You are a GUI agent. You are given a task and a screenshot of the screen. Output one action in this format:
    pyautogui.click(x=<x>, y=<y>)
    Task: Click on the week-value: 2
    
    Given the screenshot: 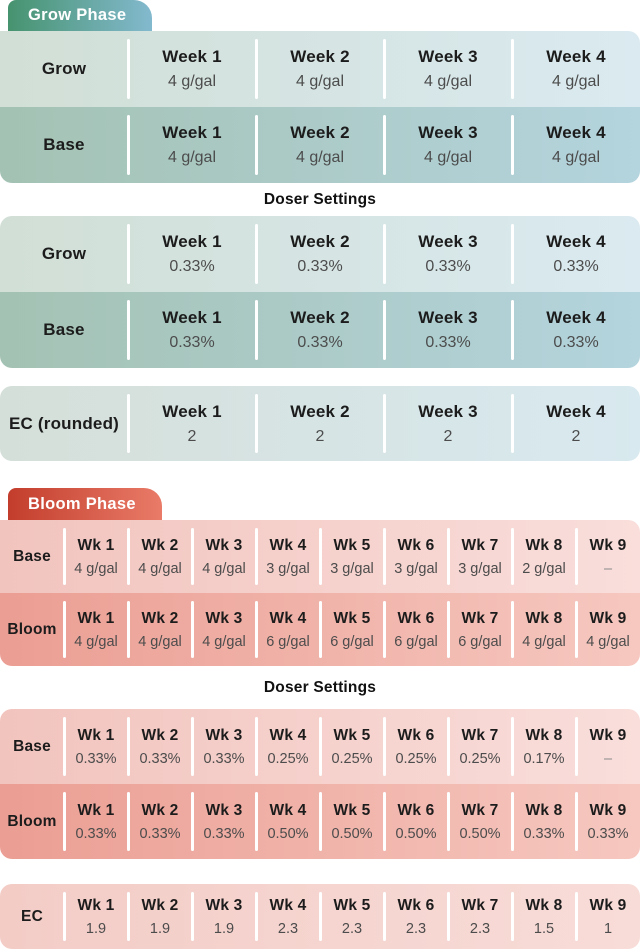 What is the action you would take?
    pyautogui.click(x=320, y=436)
    